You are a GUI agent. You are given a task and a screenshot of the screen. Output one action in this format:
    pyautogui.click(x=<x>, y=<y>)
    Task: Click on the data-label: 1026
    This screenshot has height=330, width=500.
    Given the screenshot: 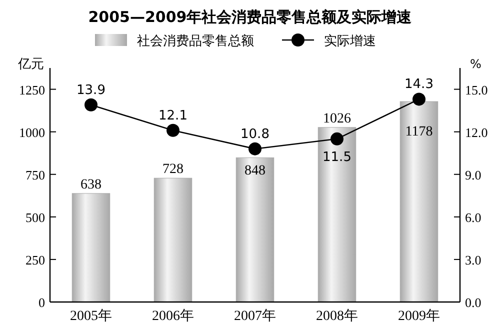 What is the action you would take?
    pyautogui.click(x=337, y=118)
    